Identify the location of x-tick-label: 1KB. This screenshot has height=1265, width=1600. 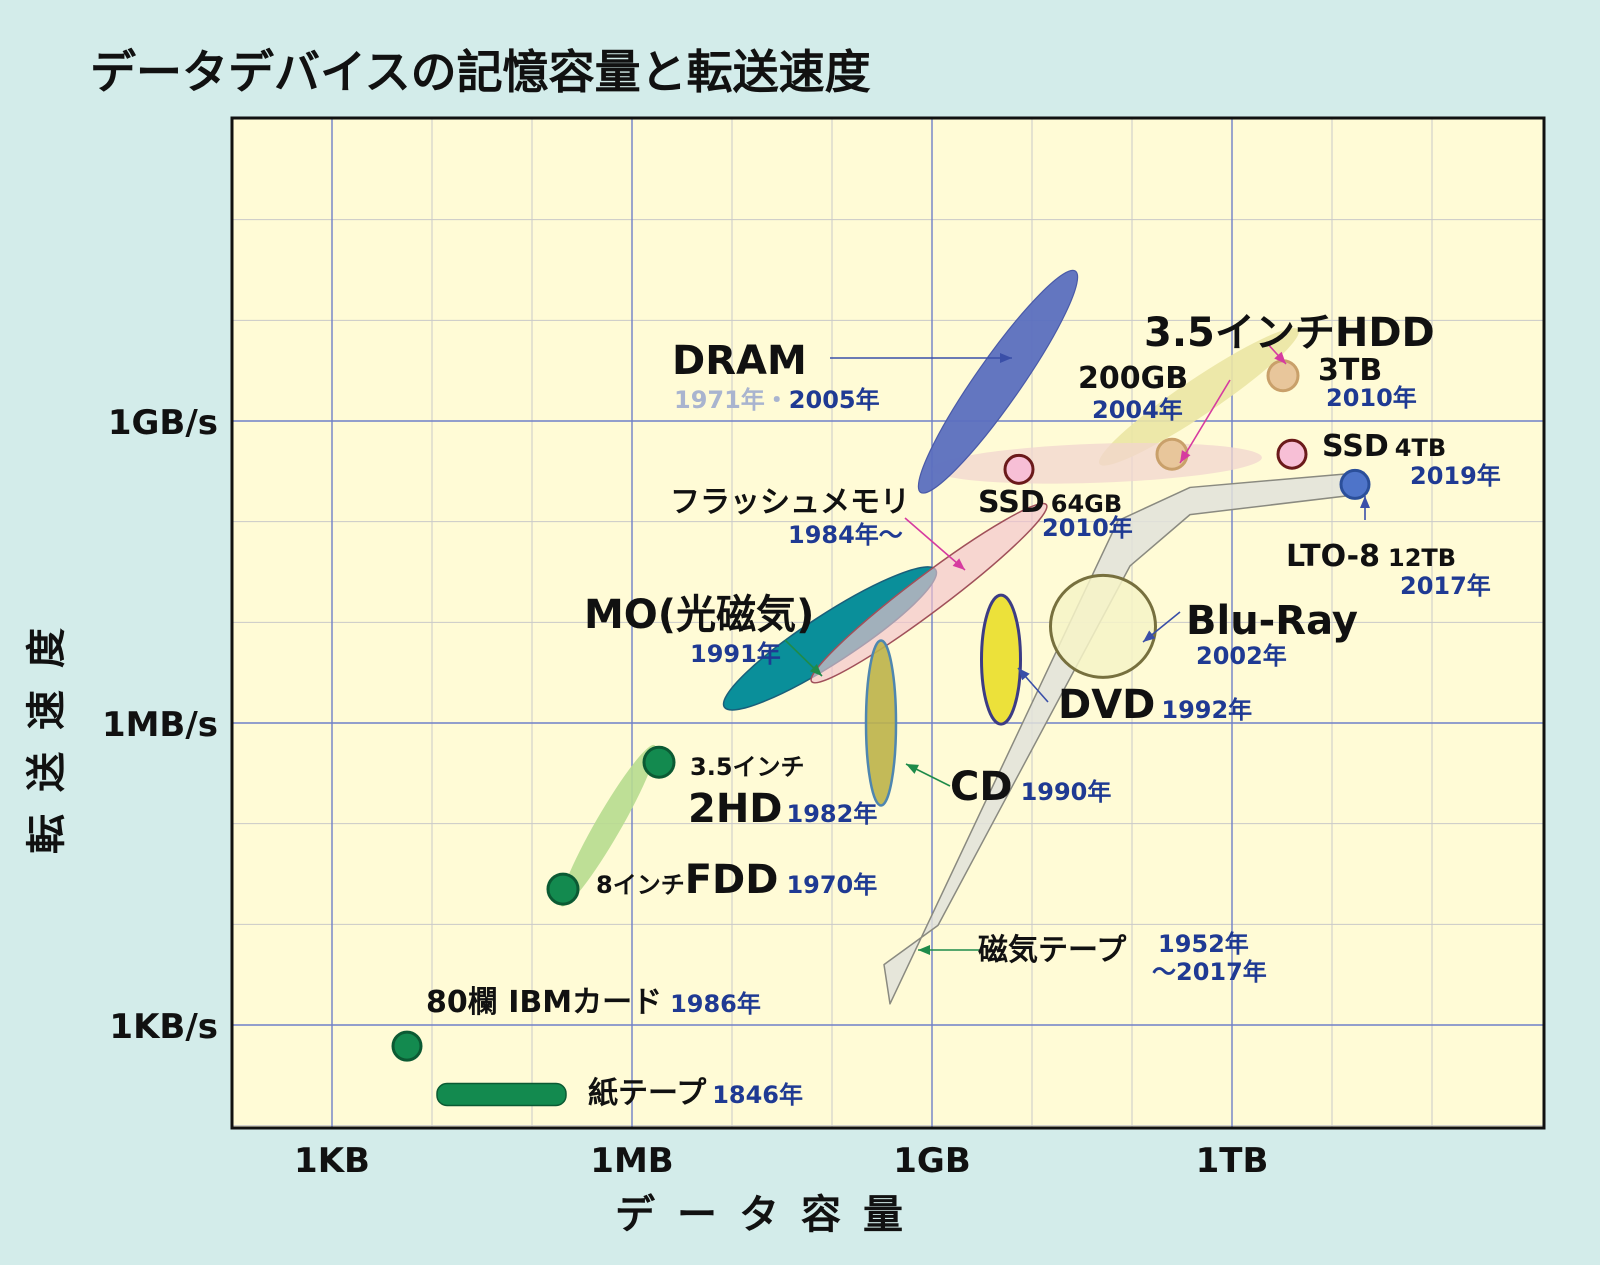
(332, 1161).